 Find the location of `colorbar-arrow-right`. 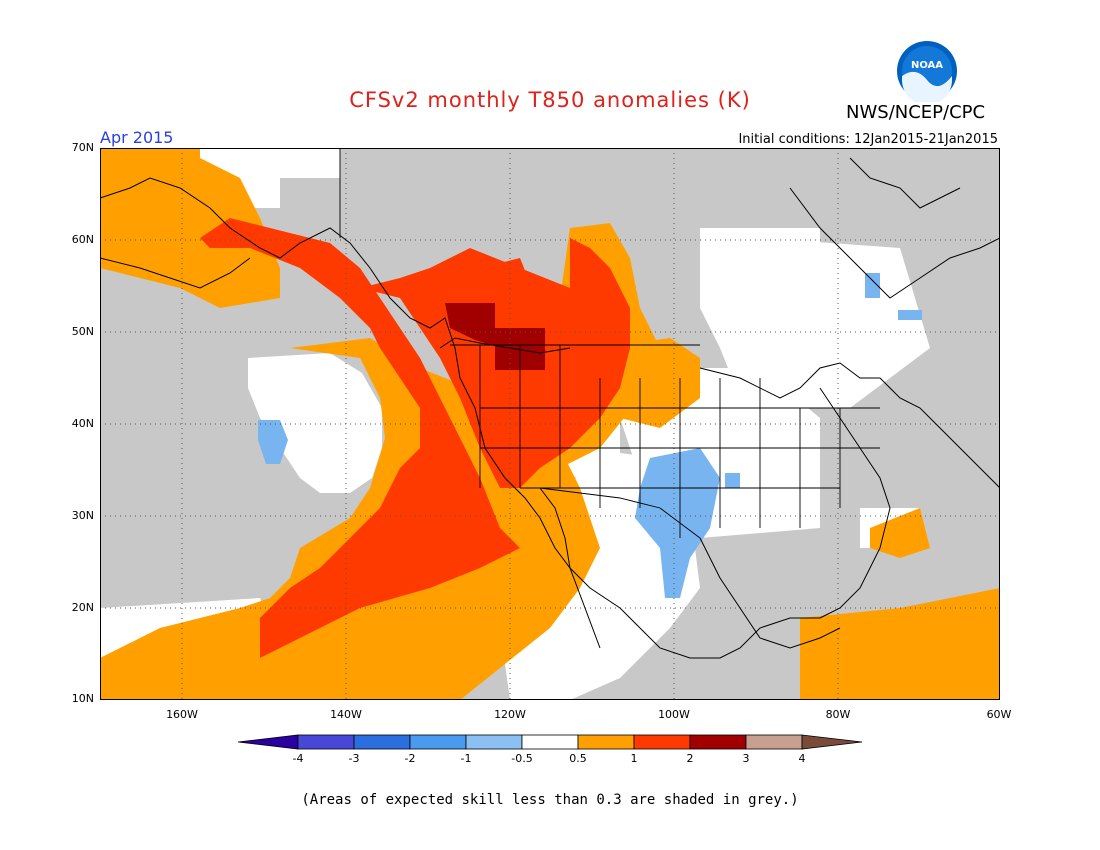

colorbar-arrow-right is located at coordinates (831, 742).